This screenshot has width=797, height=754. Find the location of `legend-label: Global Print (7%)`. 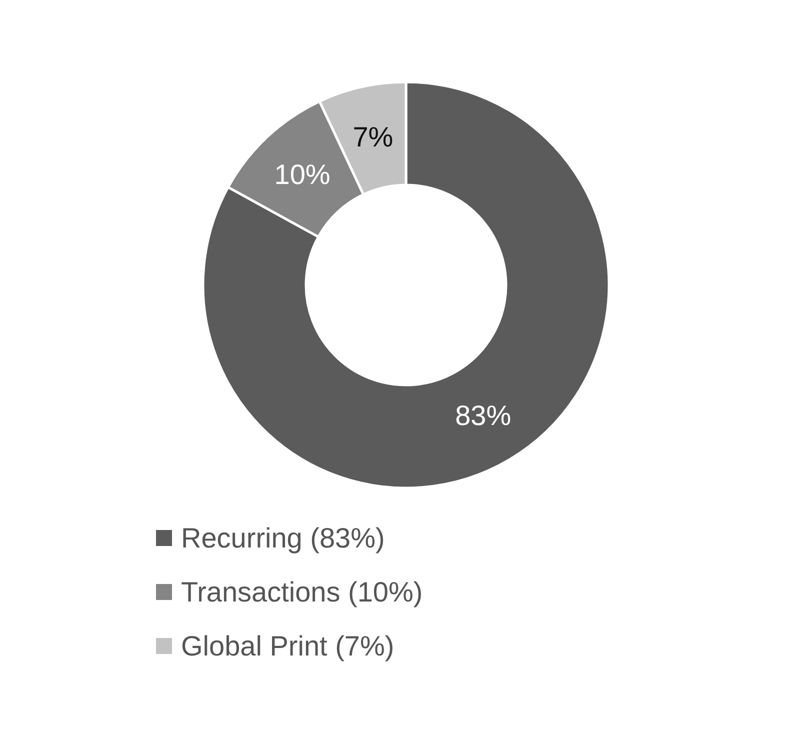

legend-label: Global Print (7%) is located at coordinates (287, 646).